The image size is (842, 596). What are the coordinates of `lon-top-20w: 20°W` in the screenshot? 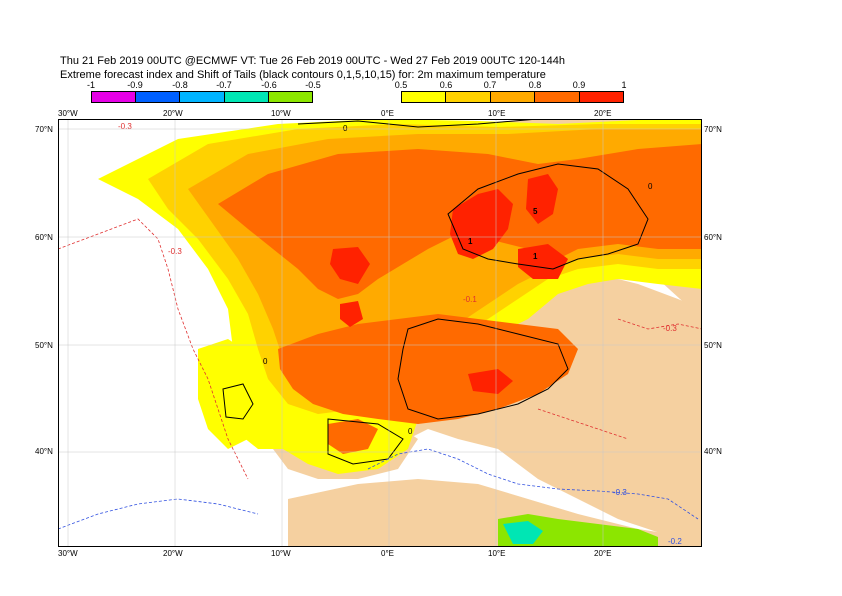 It's located at (173, 113).